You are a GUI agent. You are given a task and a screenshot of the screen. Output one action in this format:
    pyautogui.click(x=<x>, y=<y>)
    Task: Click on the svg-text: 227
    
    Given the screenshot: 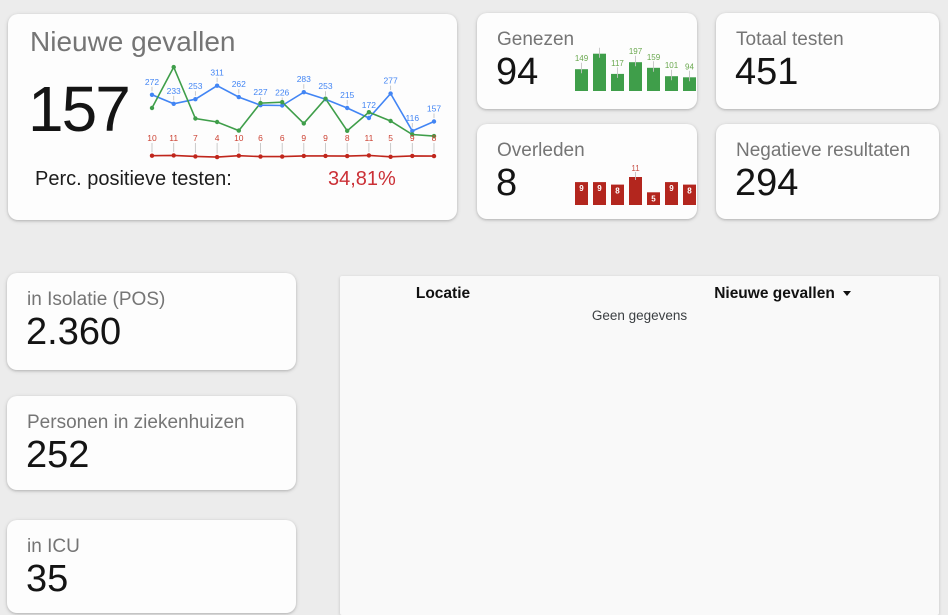 What is the action you would take?
    pyautogui.click(x=260, y=92)
    